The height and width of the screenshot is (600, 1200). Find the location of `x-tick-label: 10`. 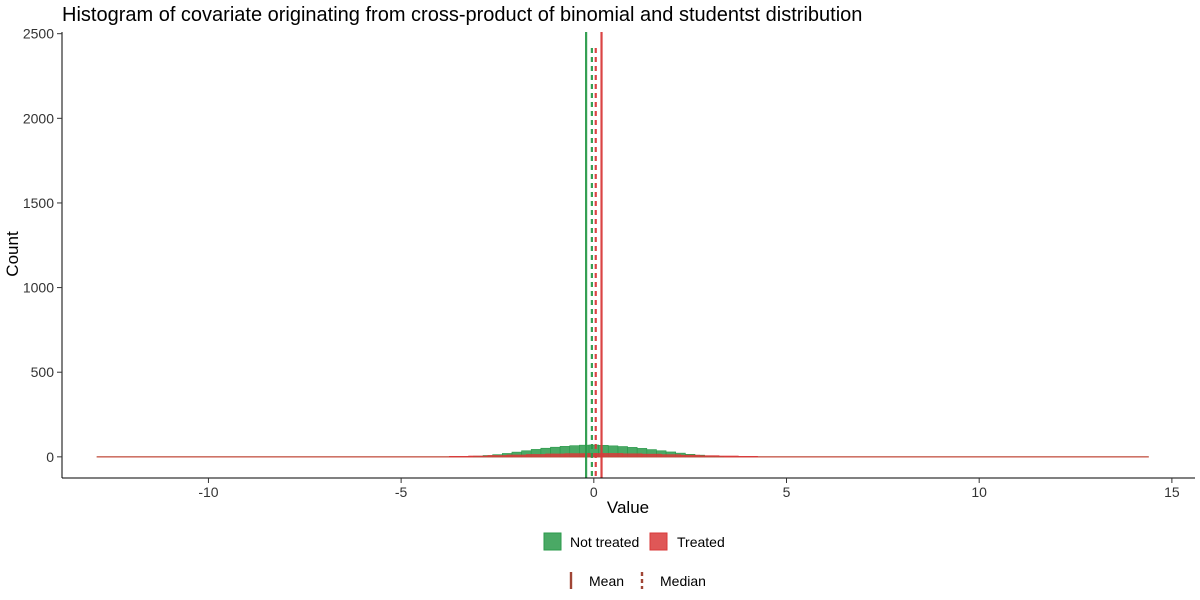

x-tick-label: 10 is located at coordinates (979, 492).